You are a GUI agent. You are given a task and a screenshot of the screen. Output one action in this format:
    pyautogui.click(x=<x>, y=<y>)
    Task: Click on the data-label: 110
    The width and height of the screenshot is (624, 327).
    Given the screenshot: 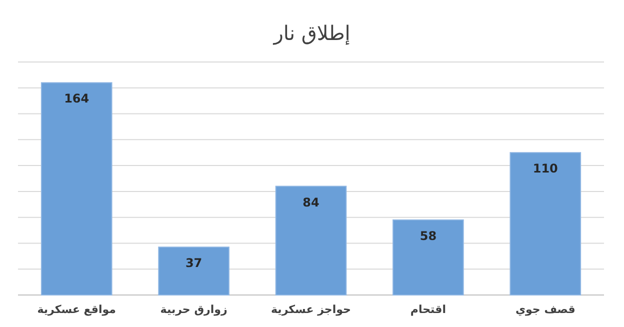 What is the action you would take?
    pyautogui.click(x=545, y=169)
    